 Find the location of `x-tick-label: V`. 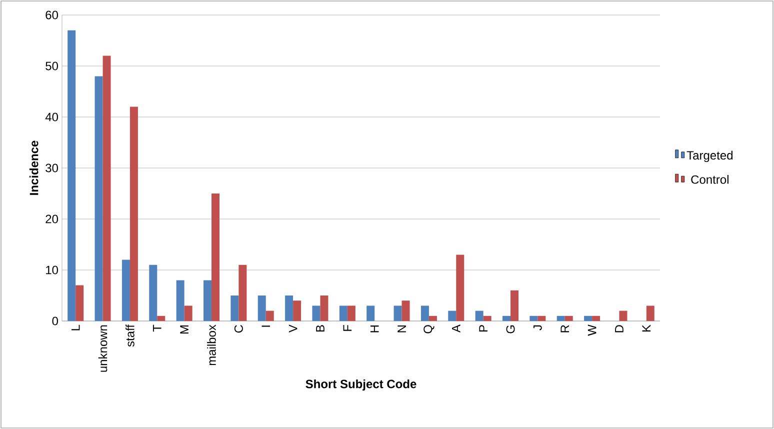

x-tick-label: V is located at coordinates (293, 328).